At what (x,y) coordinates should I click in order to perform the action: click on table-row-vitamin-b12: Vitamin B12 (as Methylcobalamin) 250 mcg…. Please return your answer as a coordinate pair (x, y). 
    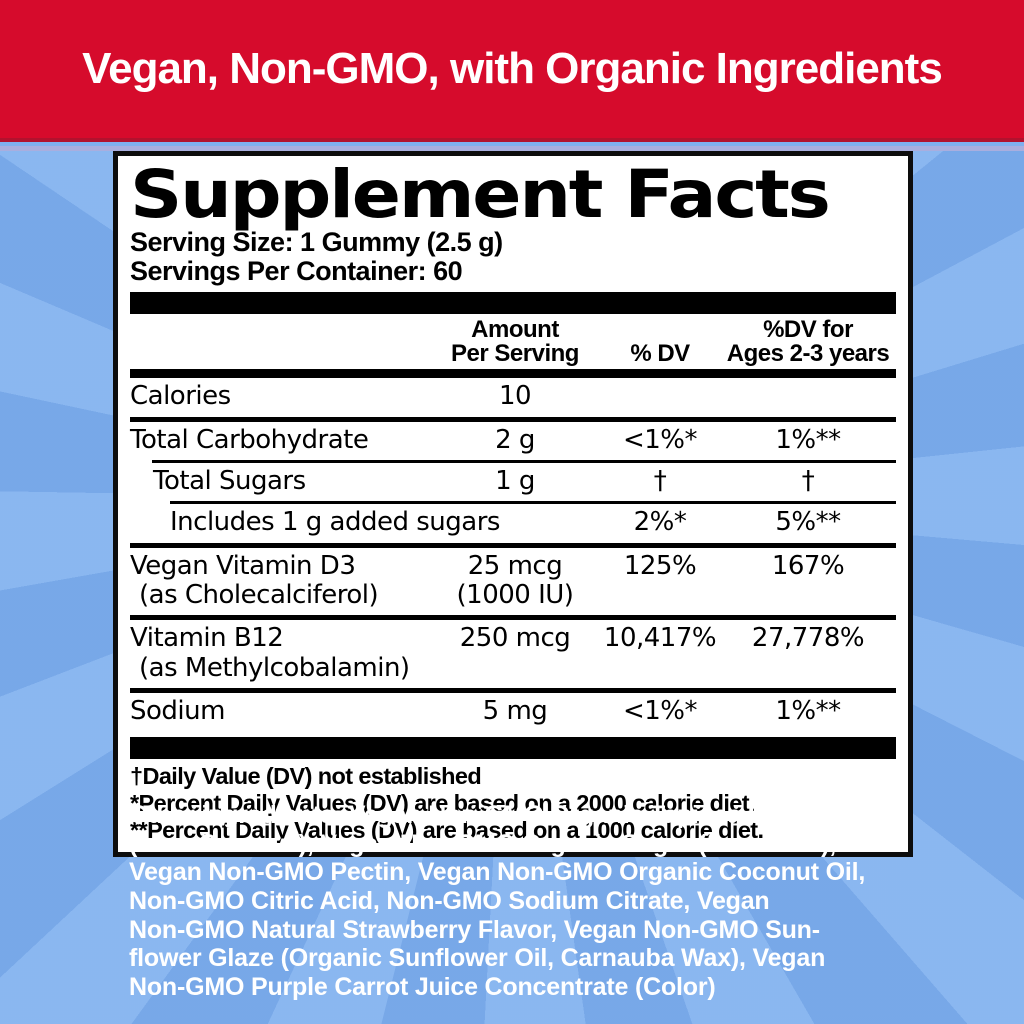
    Looking at the image, I should click on (497, 653).